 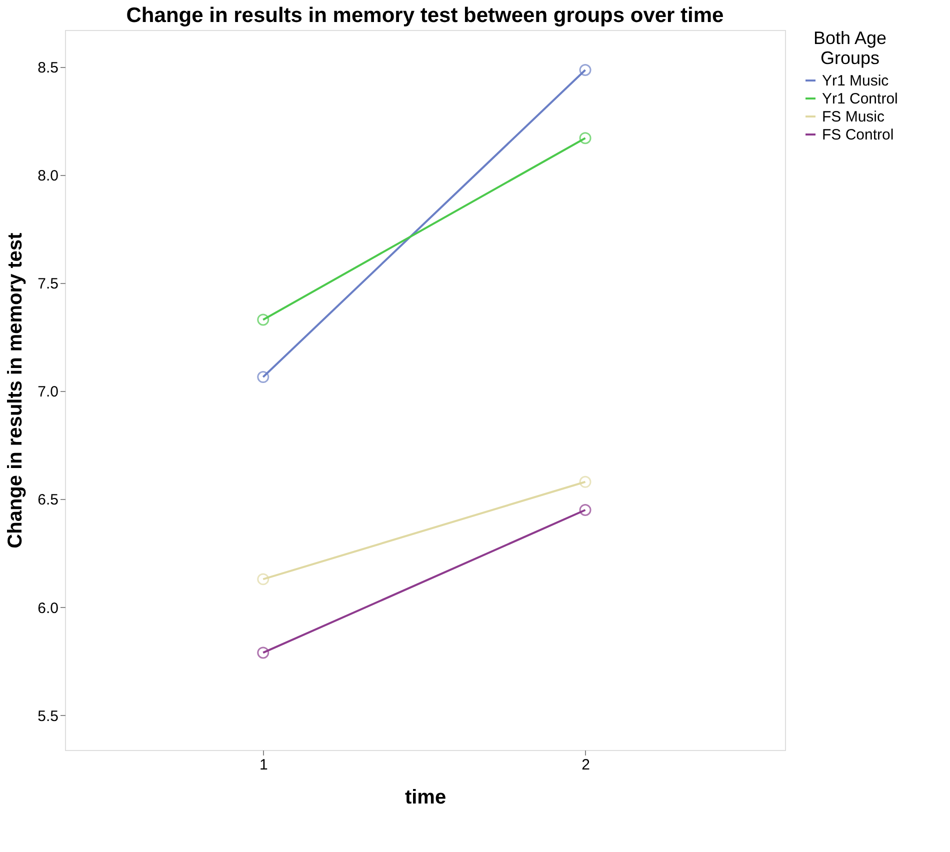 I want to click on y-tick-label: 6.0, so click(x=48, y=608).